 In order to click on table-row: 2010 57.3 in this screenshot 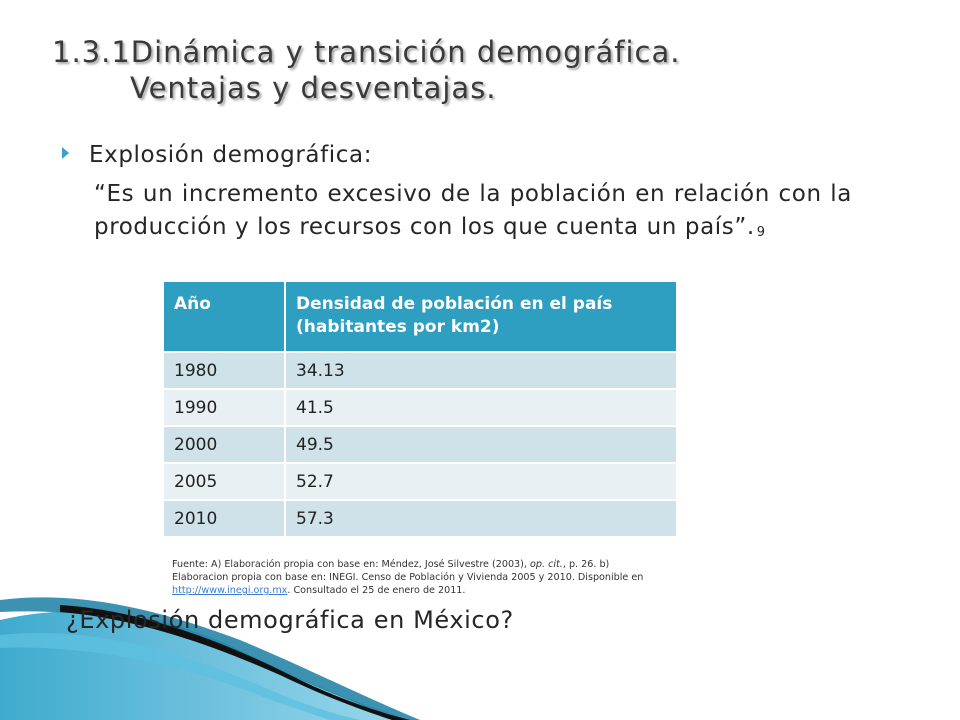, I will do `click(420, 517)`.